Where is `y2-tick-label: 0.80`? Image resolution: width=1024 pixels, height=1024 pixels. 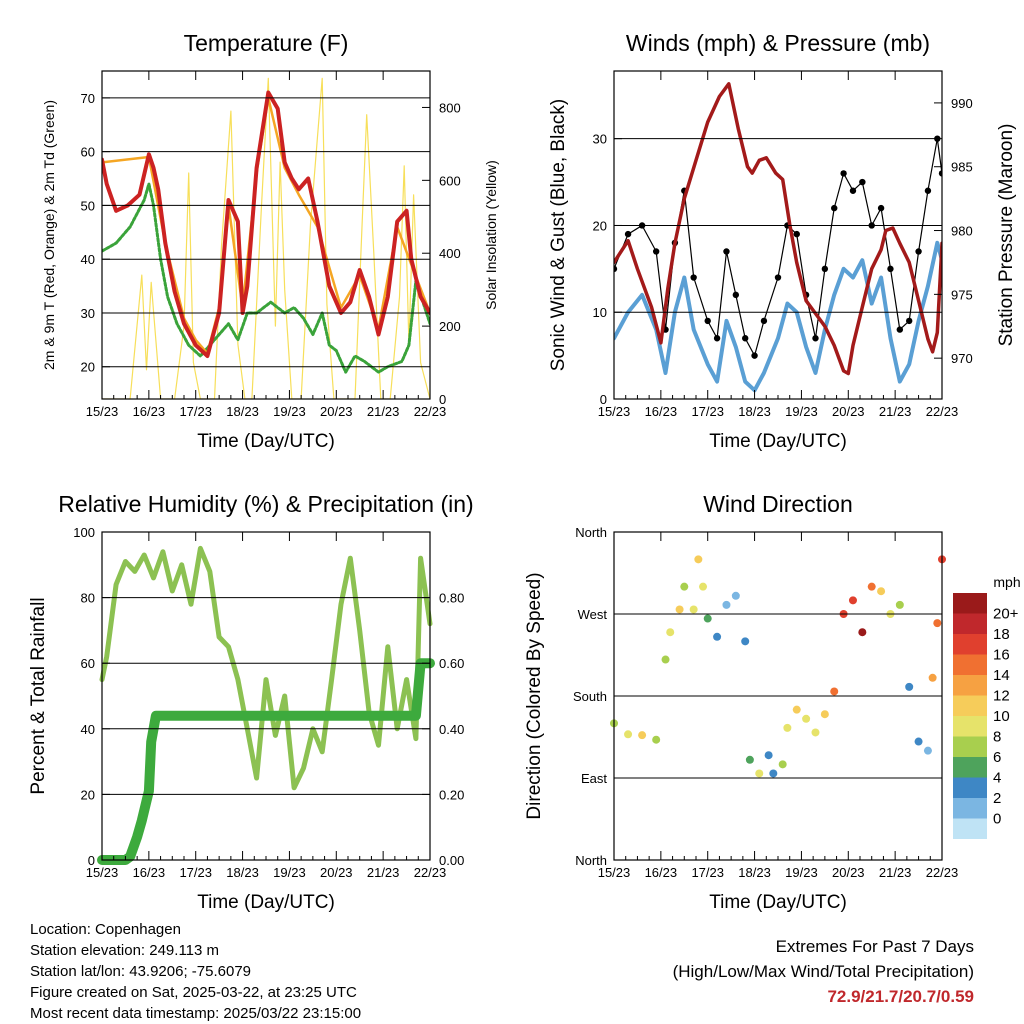 y2-tick-label: 0.80 is located at coordinates (451, 598).